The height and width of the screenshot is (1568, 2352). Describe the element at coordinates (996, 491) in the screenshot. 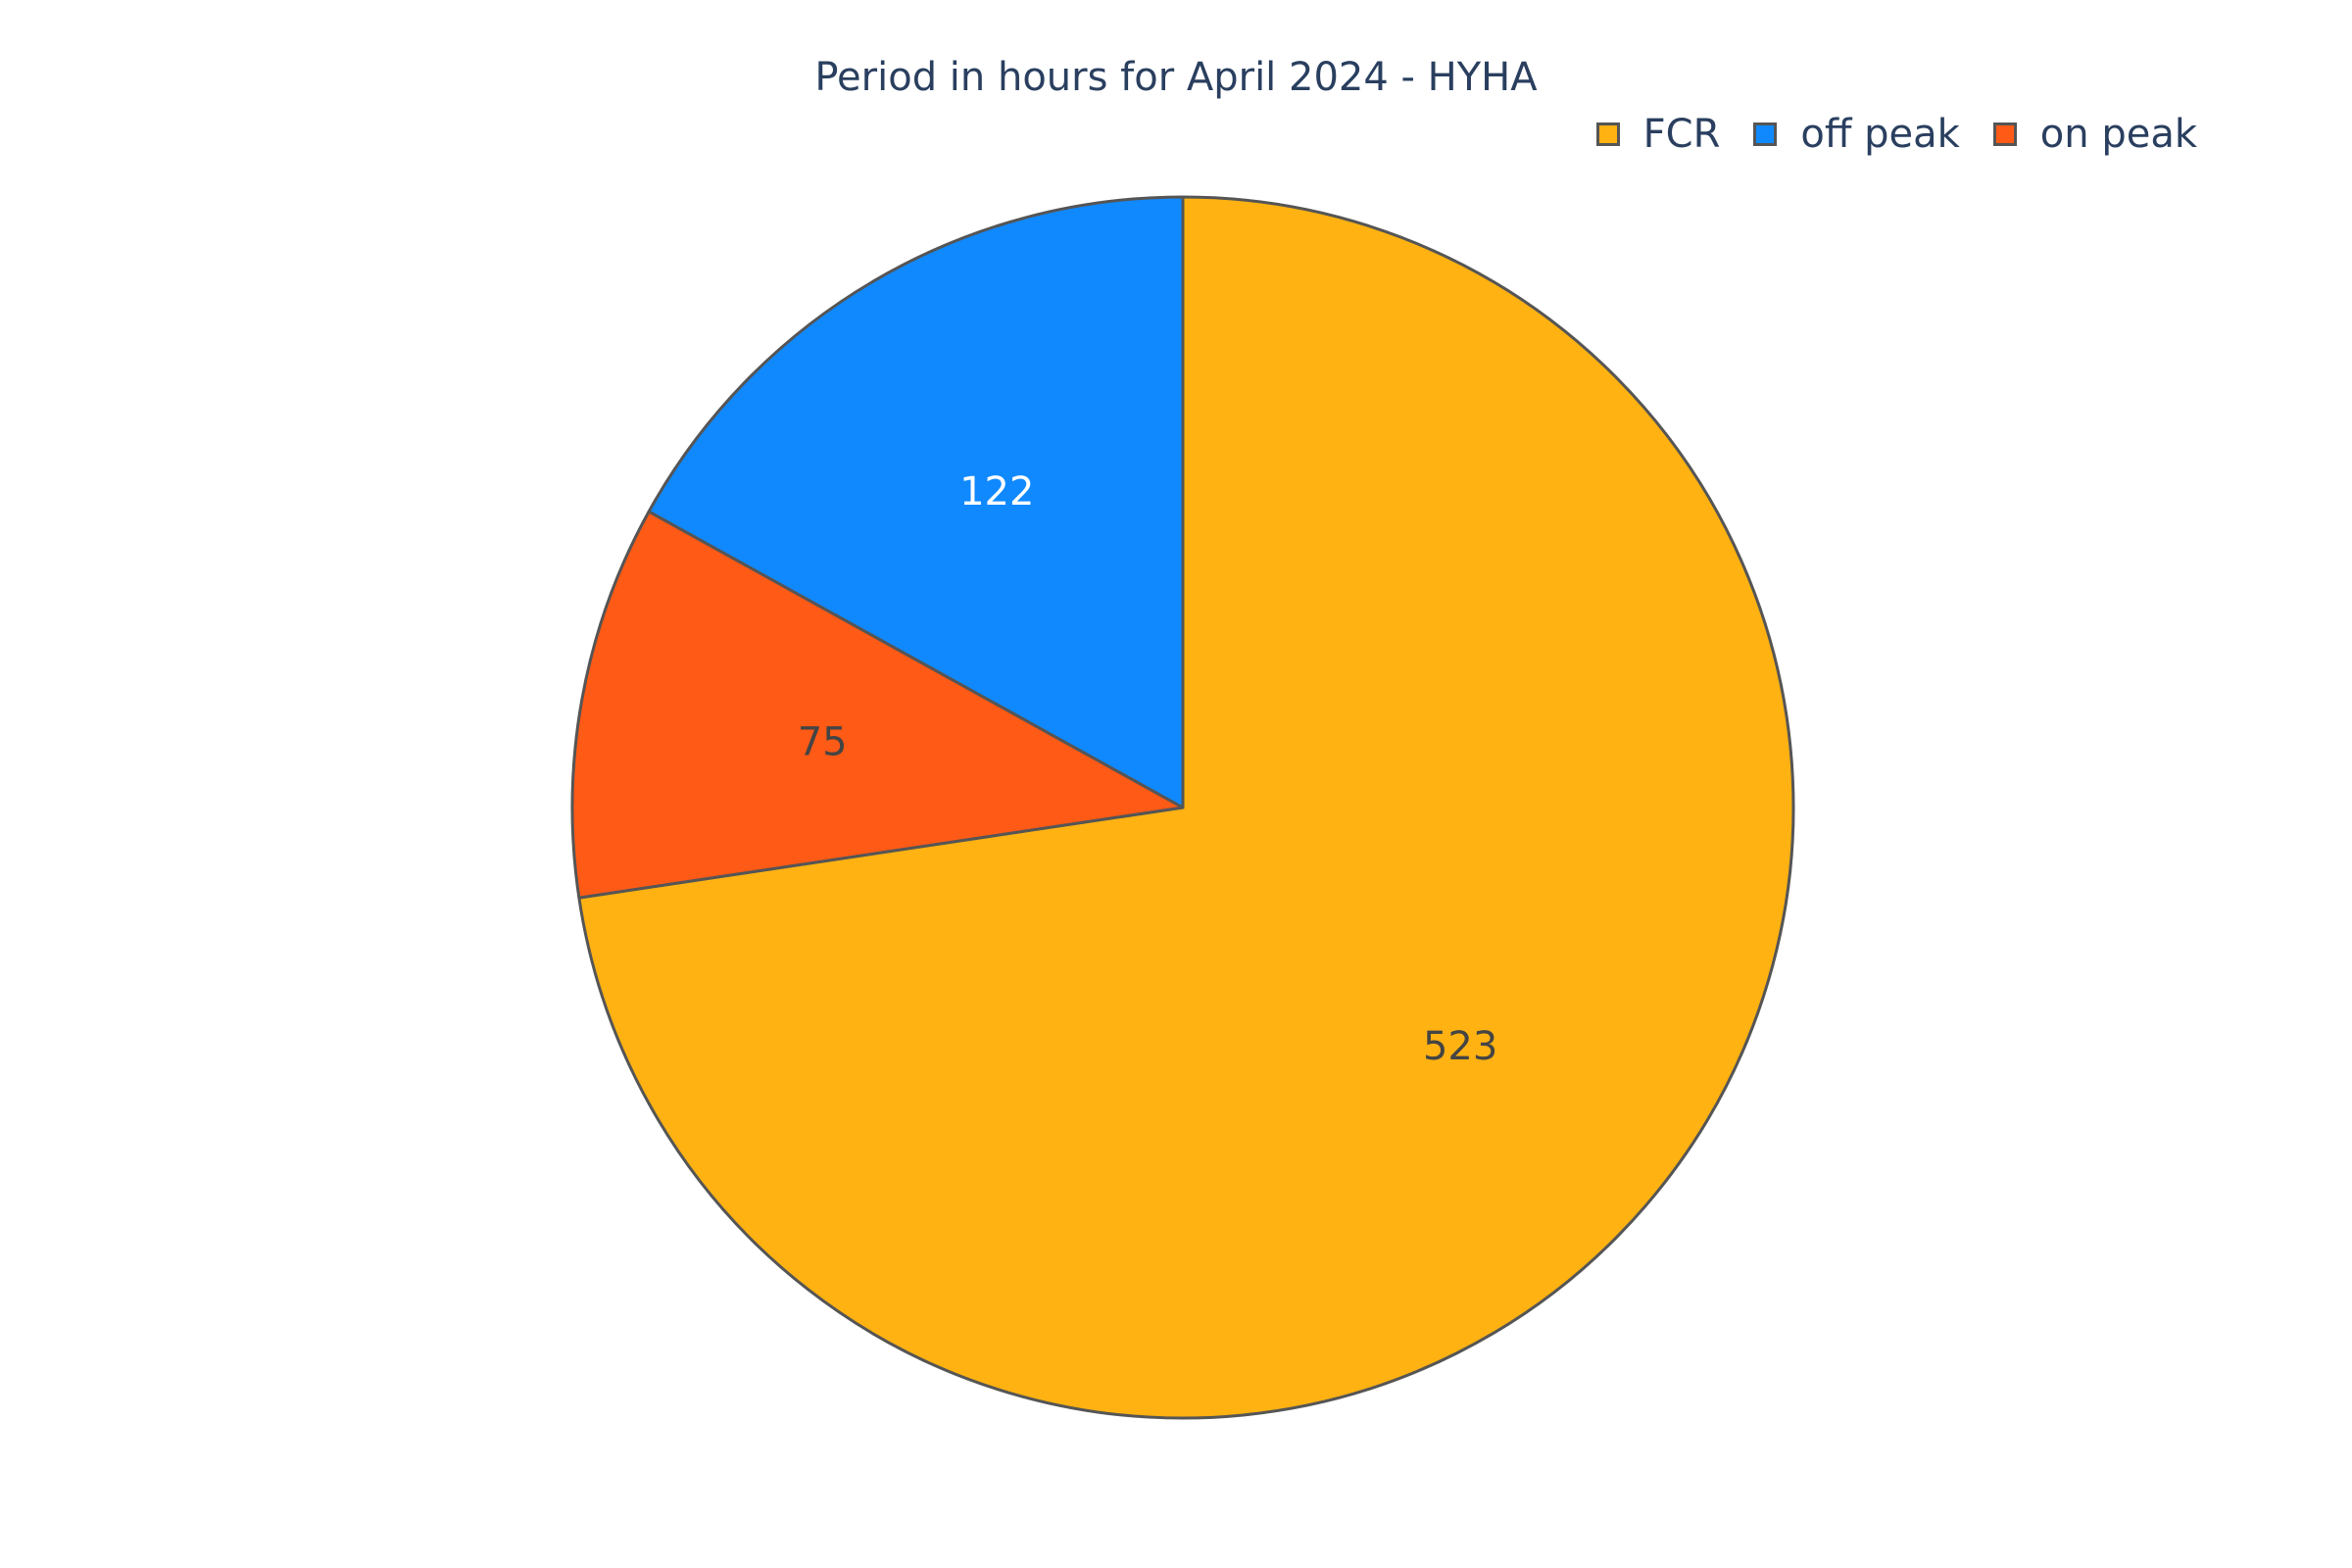

I see `pie-label-off-peak: 122` at that location.